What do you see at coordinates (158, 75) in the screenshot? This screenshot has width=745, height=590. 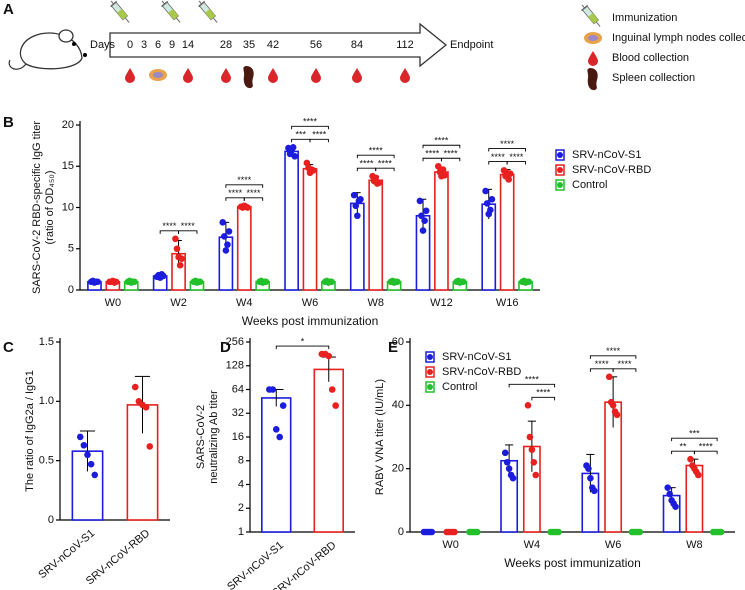 I see `lymph-icon` at bounding box center [158, 75].